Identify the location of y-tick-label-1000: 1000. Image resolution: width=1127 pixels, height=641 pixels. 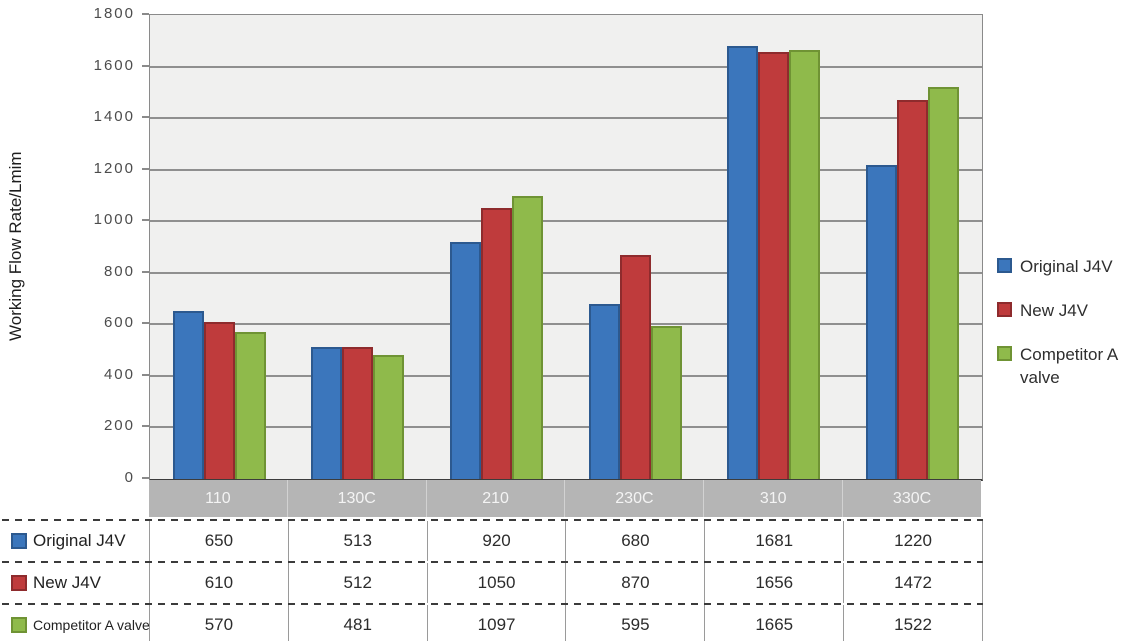
(114, 220).